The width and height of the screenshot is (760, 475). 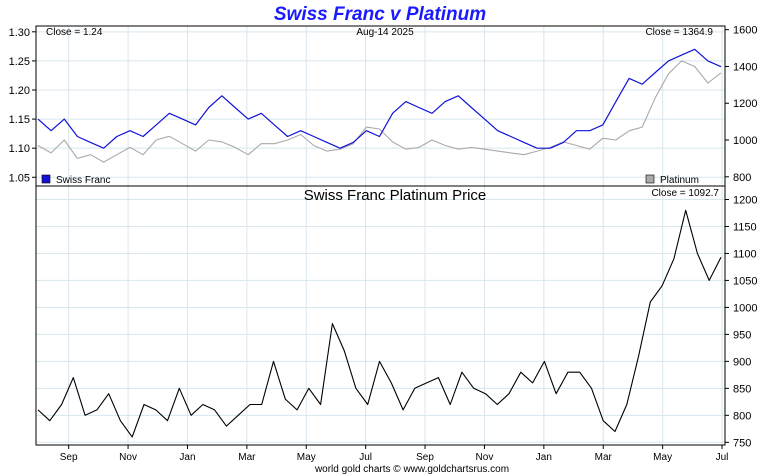 What do you see at coordinates (650, 179) in the screenshot?
I see `legend-swatch-platinum` at bounding box center [650, 179].